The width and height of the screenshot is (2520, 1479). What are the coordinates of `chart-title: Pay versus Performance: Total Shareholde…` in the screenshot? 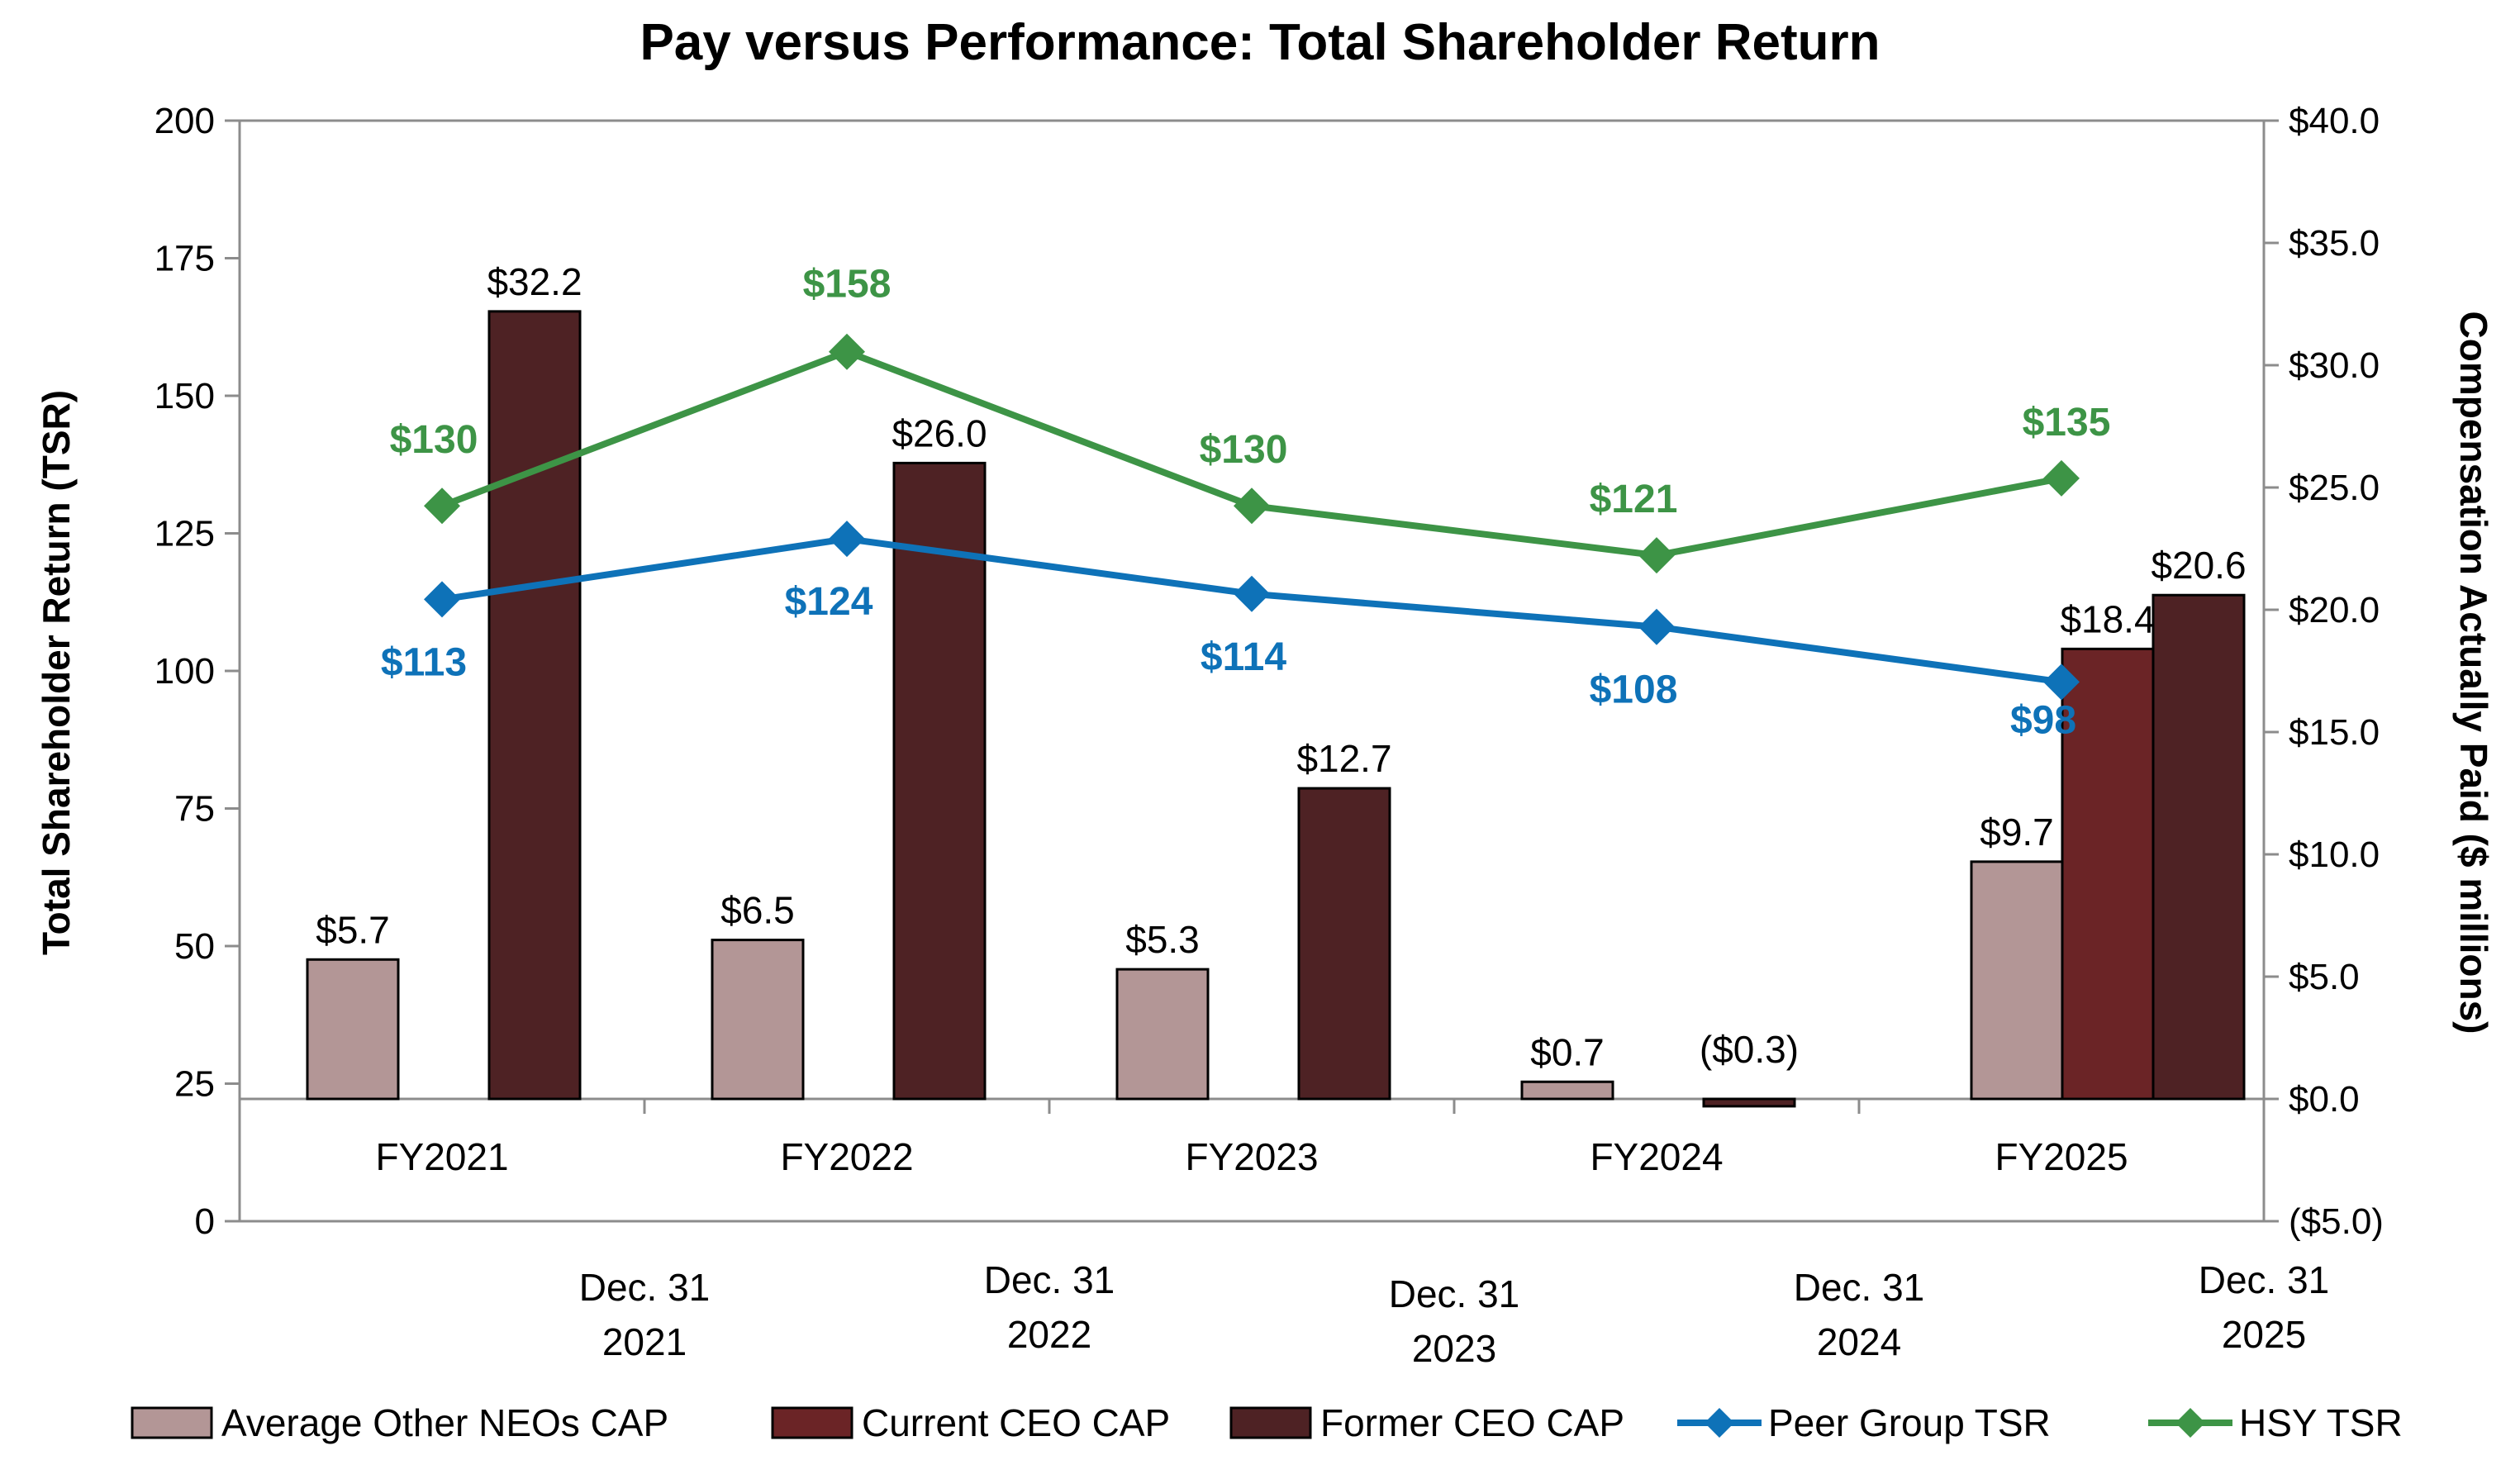 It's located at (1260, 42).